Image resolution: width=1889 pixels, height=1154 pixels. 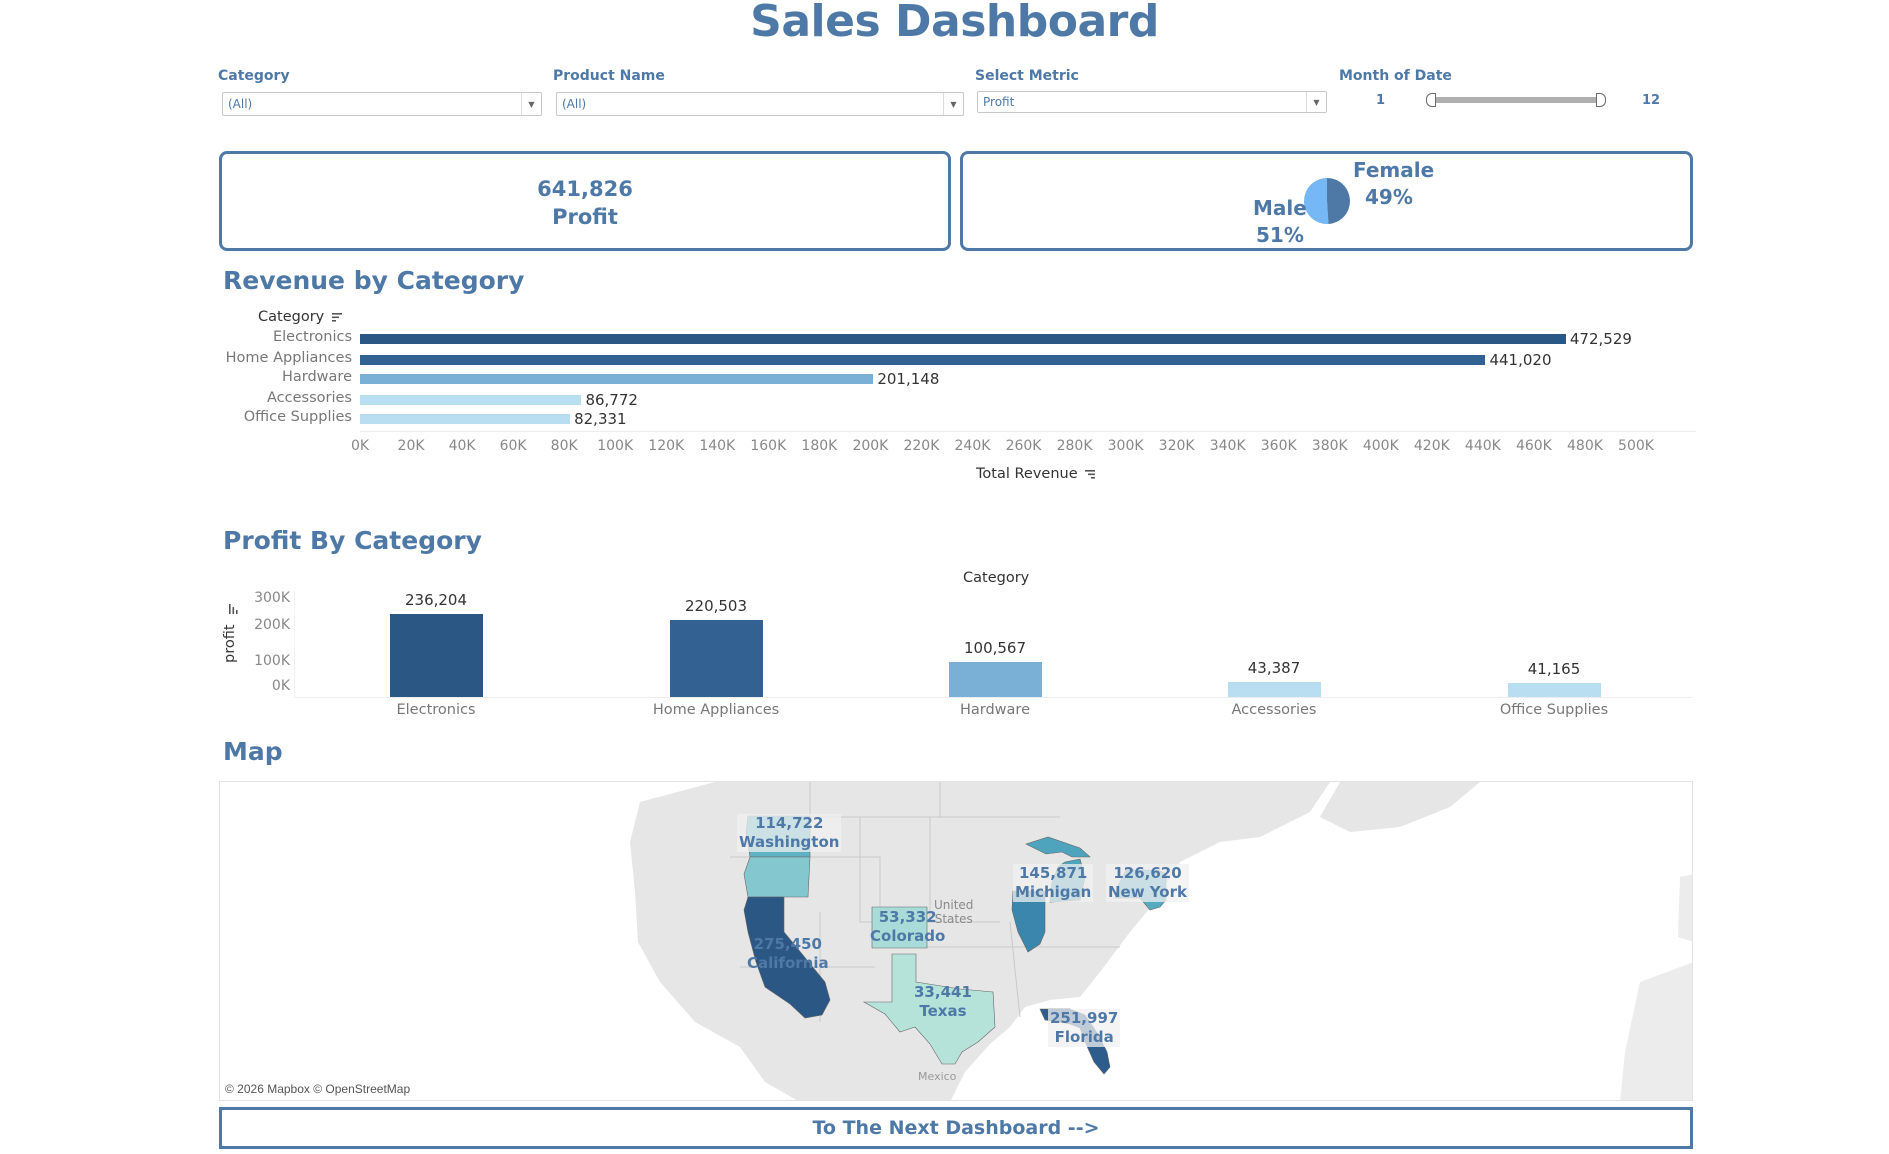 What do you see at coordinates (1394, 170) in the screenshot?
I see `female-label: Female` at bounding box center [1394, 170].